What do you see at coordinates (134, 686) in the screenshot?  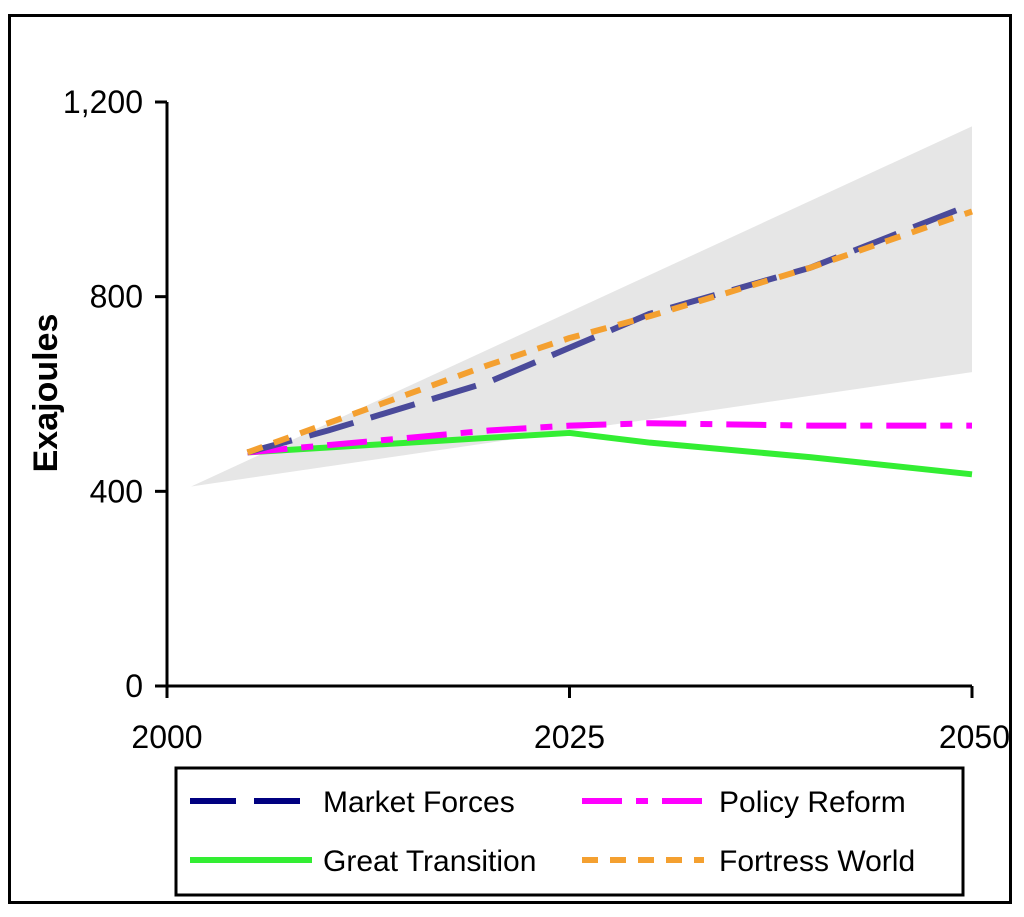 I see `y-tick-label: 0` at bounding box center [134, 686].